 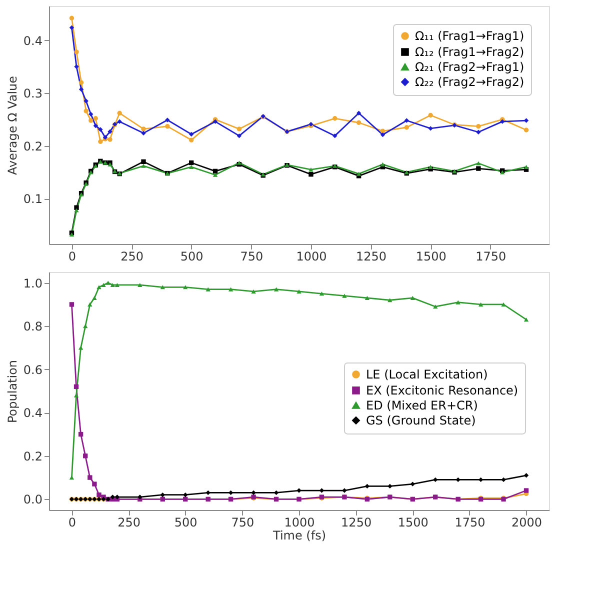 What do you see at coordinates (421, 420) in the screenshot?
I see `legend-label: GS (Ground State)` at bounding box center [421, 420].